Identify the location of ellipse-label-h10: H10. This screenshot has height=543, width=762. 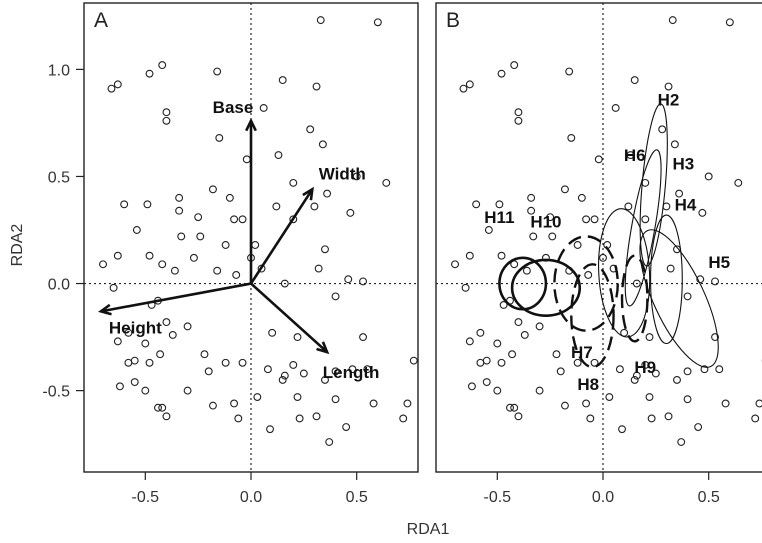
(545, 221).